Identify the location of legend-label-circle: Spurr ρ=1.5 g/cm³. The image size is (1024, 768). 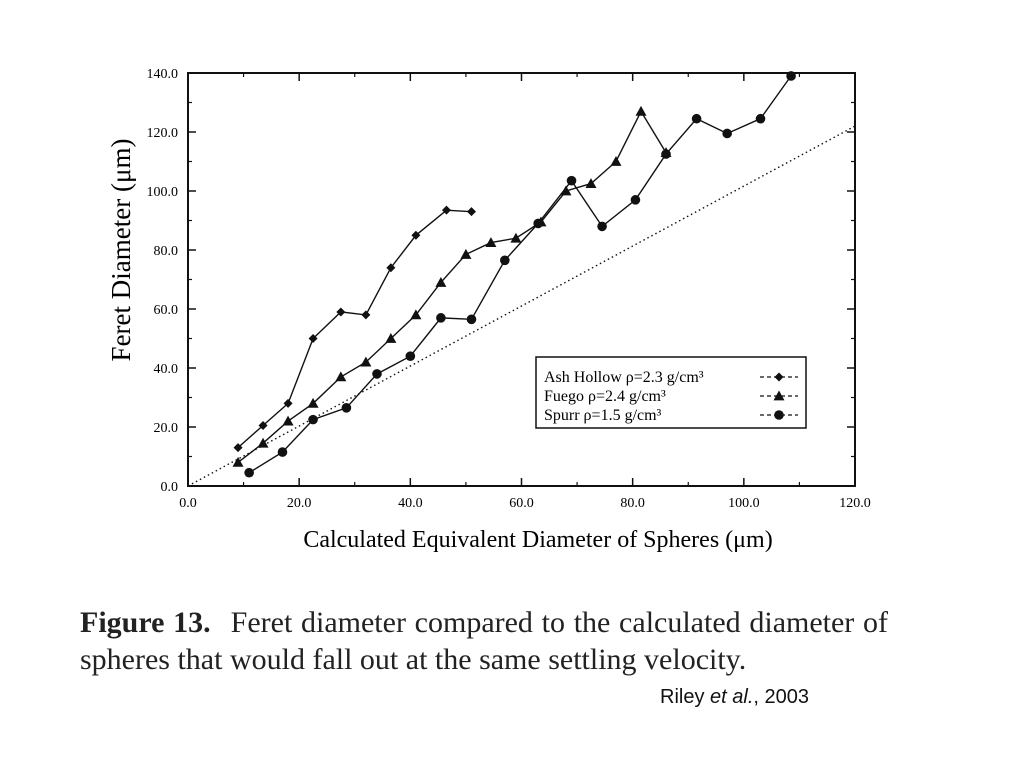
(603, 415).